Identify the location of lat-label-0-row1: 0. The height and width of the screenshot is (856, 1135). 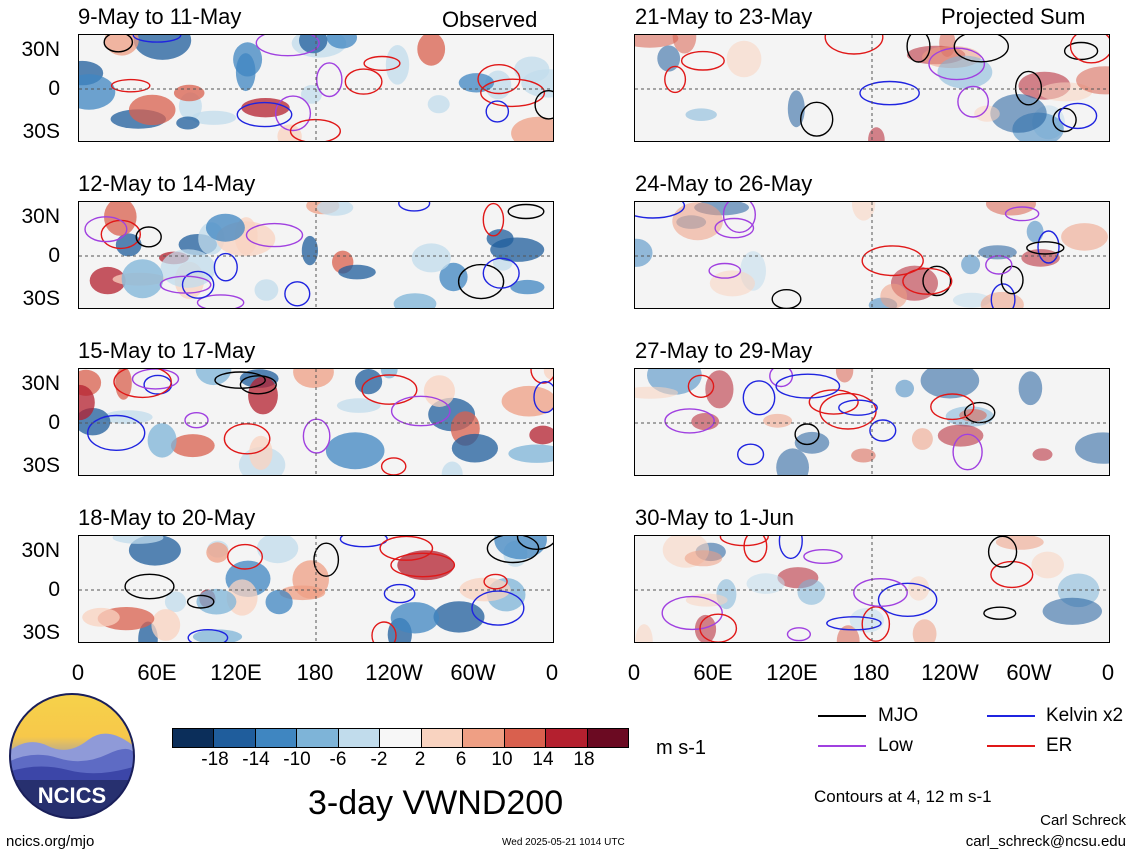
(54, 88).